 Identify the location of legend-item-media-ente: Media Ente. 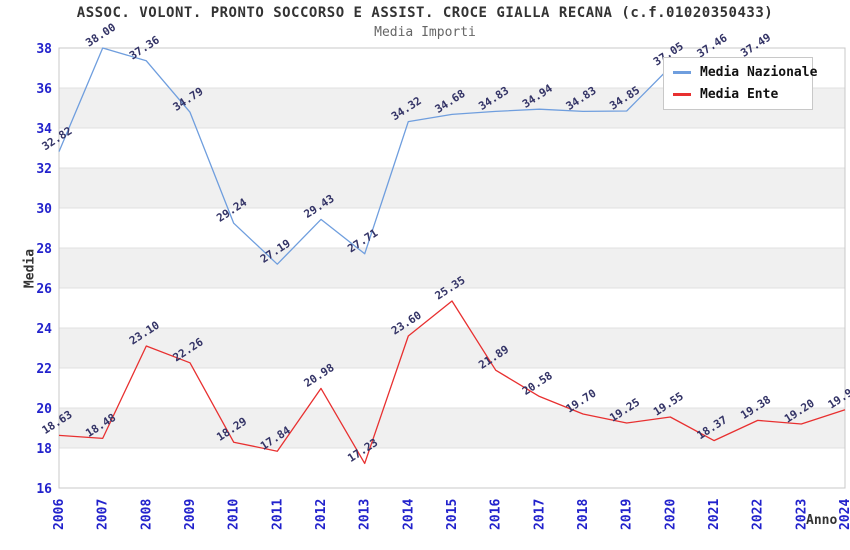
(738, 94).